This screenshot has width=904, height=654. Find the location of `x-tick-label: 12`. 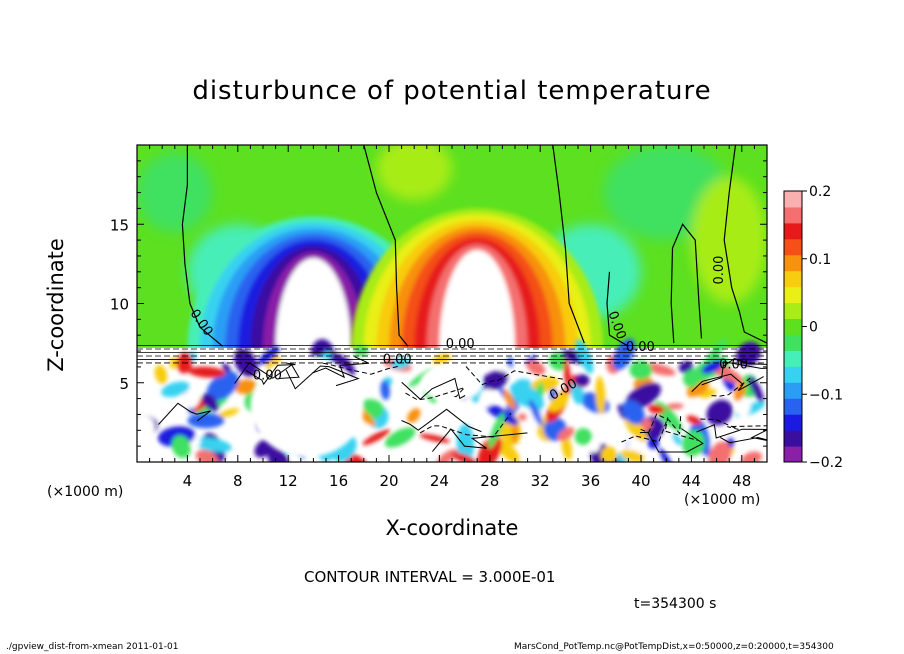

x-tick-label: 12 is located at coordinates (288, 481).